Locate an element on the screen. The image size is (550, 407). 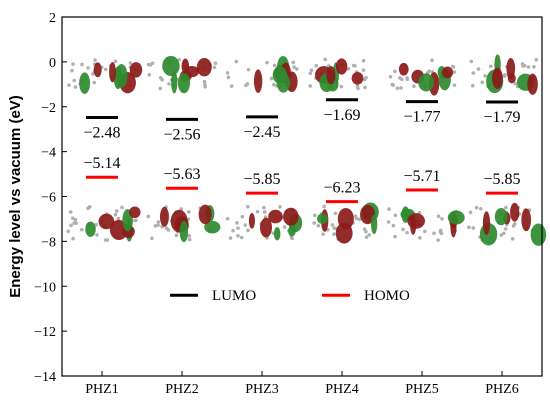
homo-value-label: −5.14 is located at coordinates (101, 163).